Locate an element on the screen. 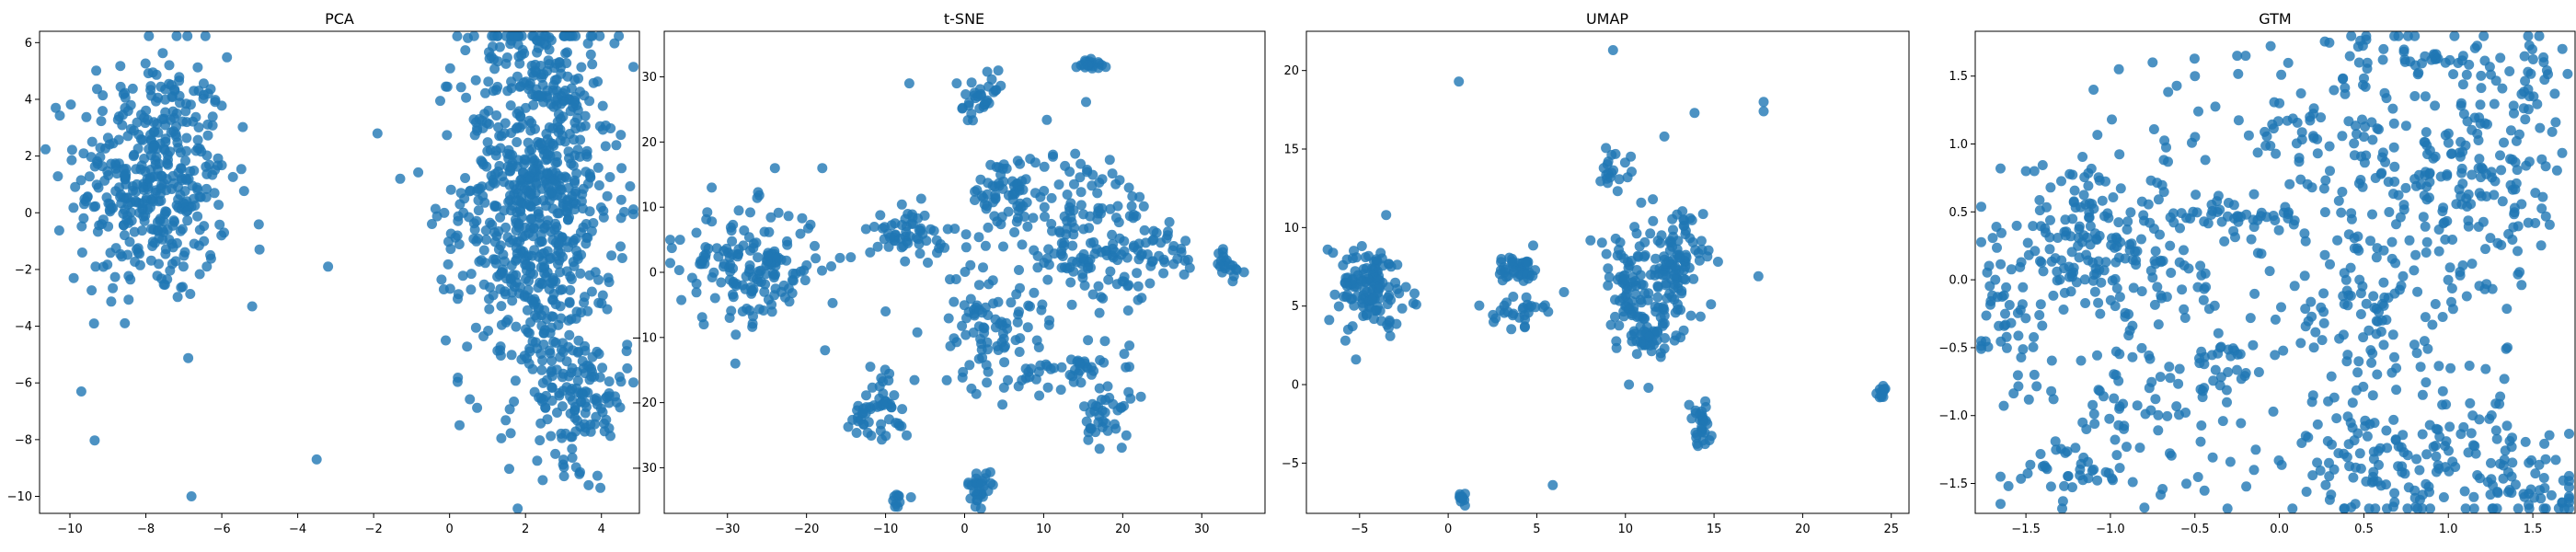 The image size is (2576, 552). y-tick-label: 0.5 is located at coordinates (1959, 213).